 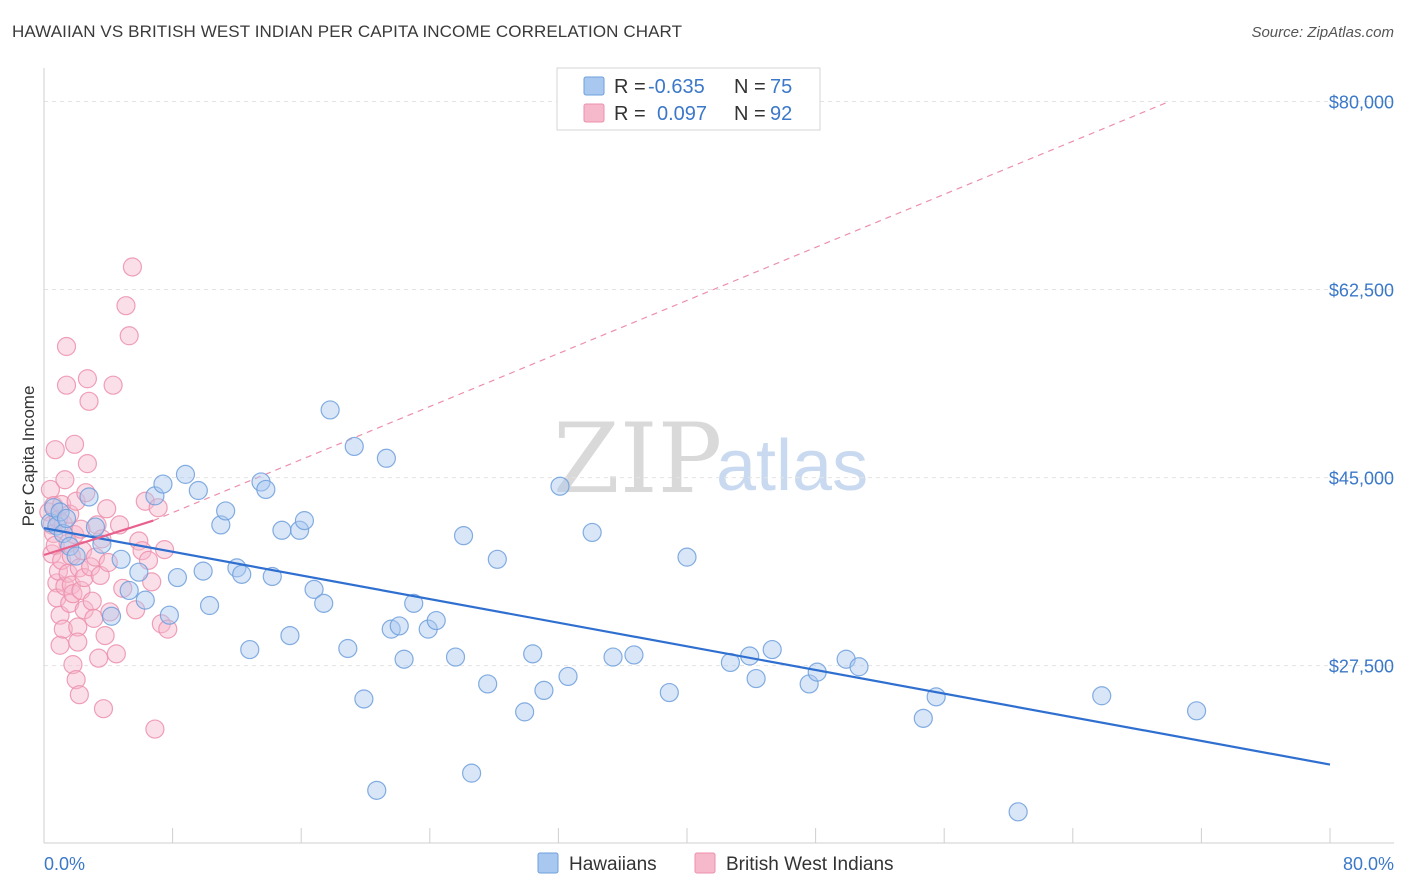 What do you see at coordinates (613, 864) in the screenshot?
I see `bottom-legend-label-hawaiians: Hawaiians` at bounding box center [613, 864].